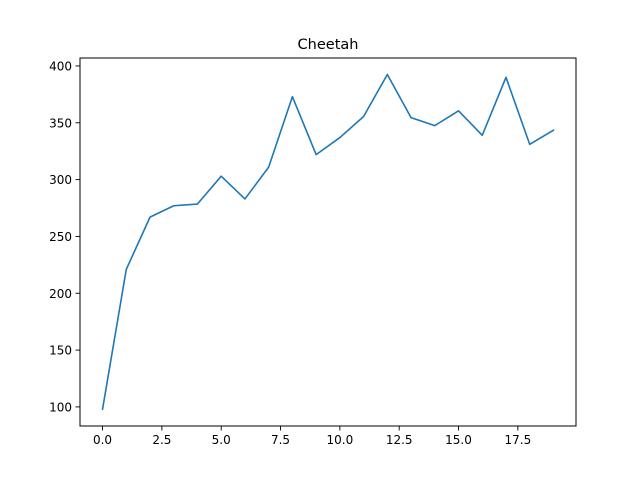  Describe the element at coordinates (280, 440) in the screenshot. I see `x-tick-label: 7.5` at that location.